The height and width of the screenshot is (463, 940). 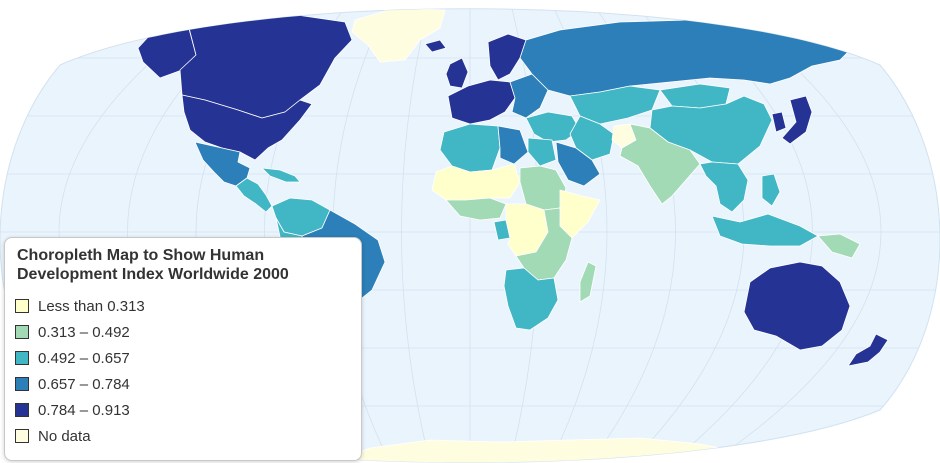 I want to click on legend-item-c5: 0.784 – 0.913, so click(x=183, y=410).